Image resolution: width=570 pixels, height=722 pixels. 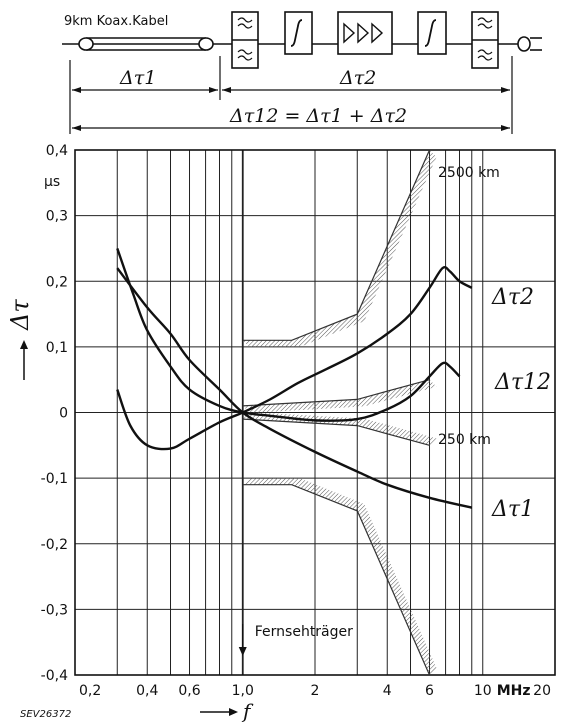 I want to click on y-tick-label: -0,3, so click(x=54, y=610).